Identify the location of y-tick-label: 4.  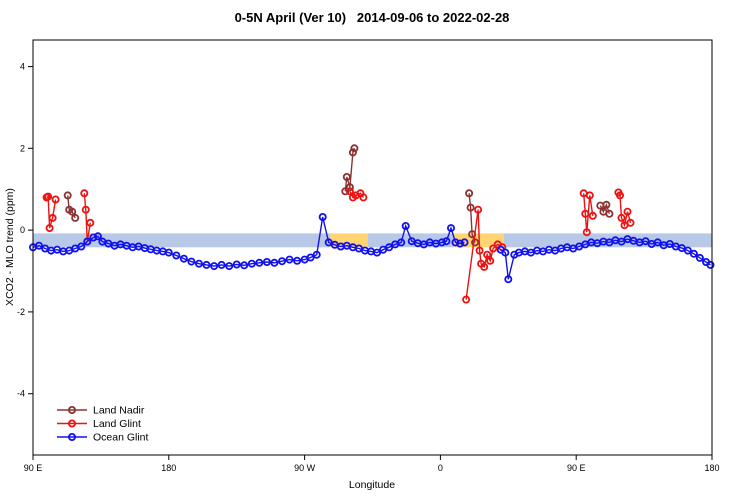
(22, 67).